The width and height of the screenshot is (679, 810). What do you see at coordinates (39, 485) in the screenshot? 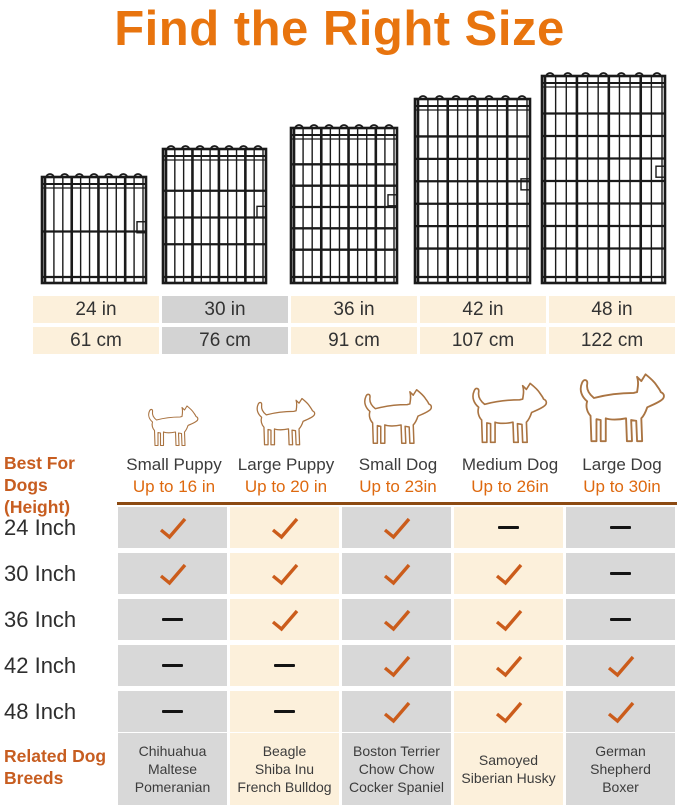
I see `best-for-dogs-label: Best For Dogs (Height)` at bounding box center [39, 485].